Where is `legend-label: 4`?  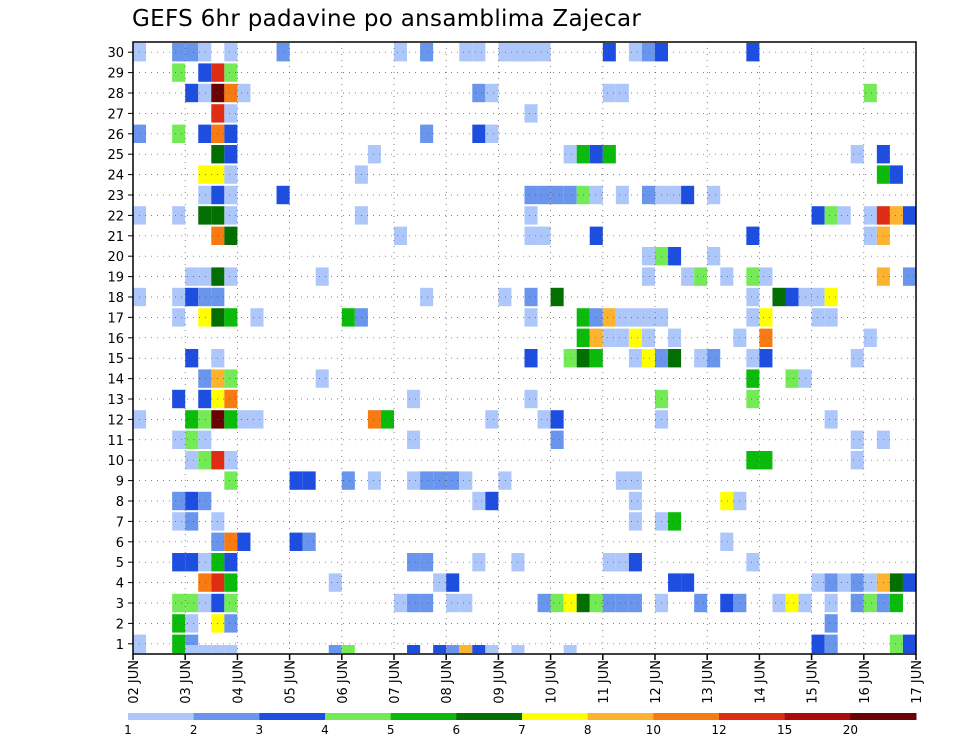
legend-label: 4 is located at coordinates (325, 730).